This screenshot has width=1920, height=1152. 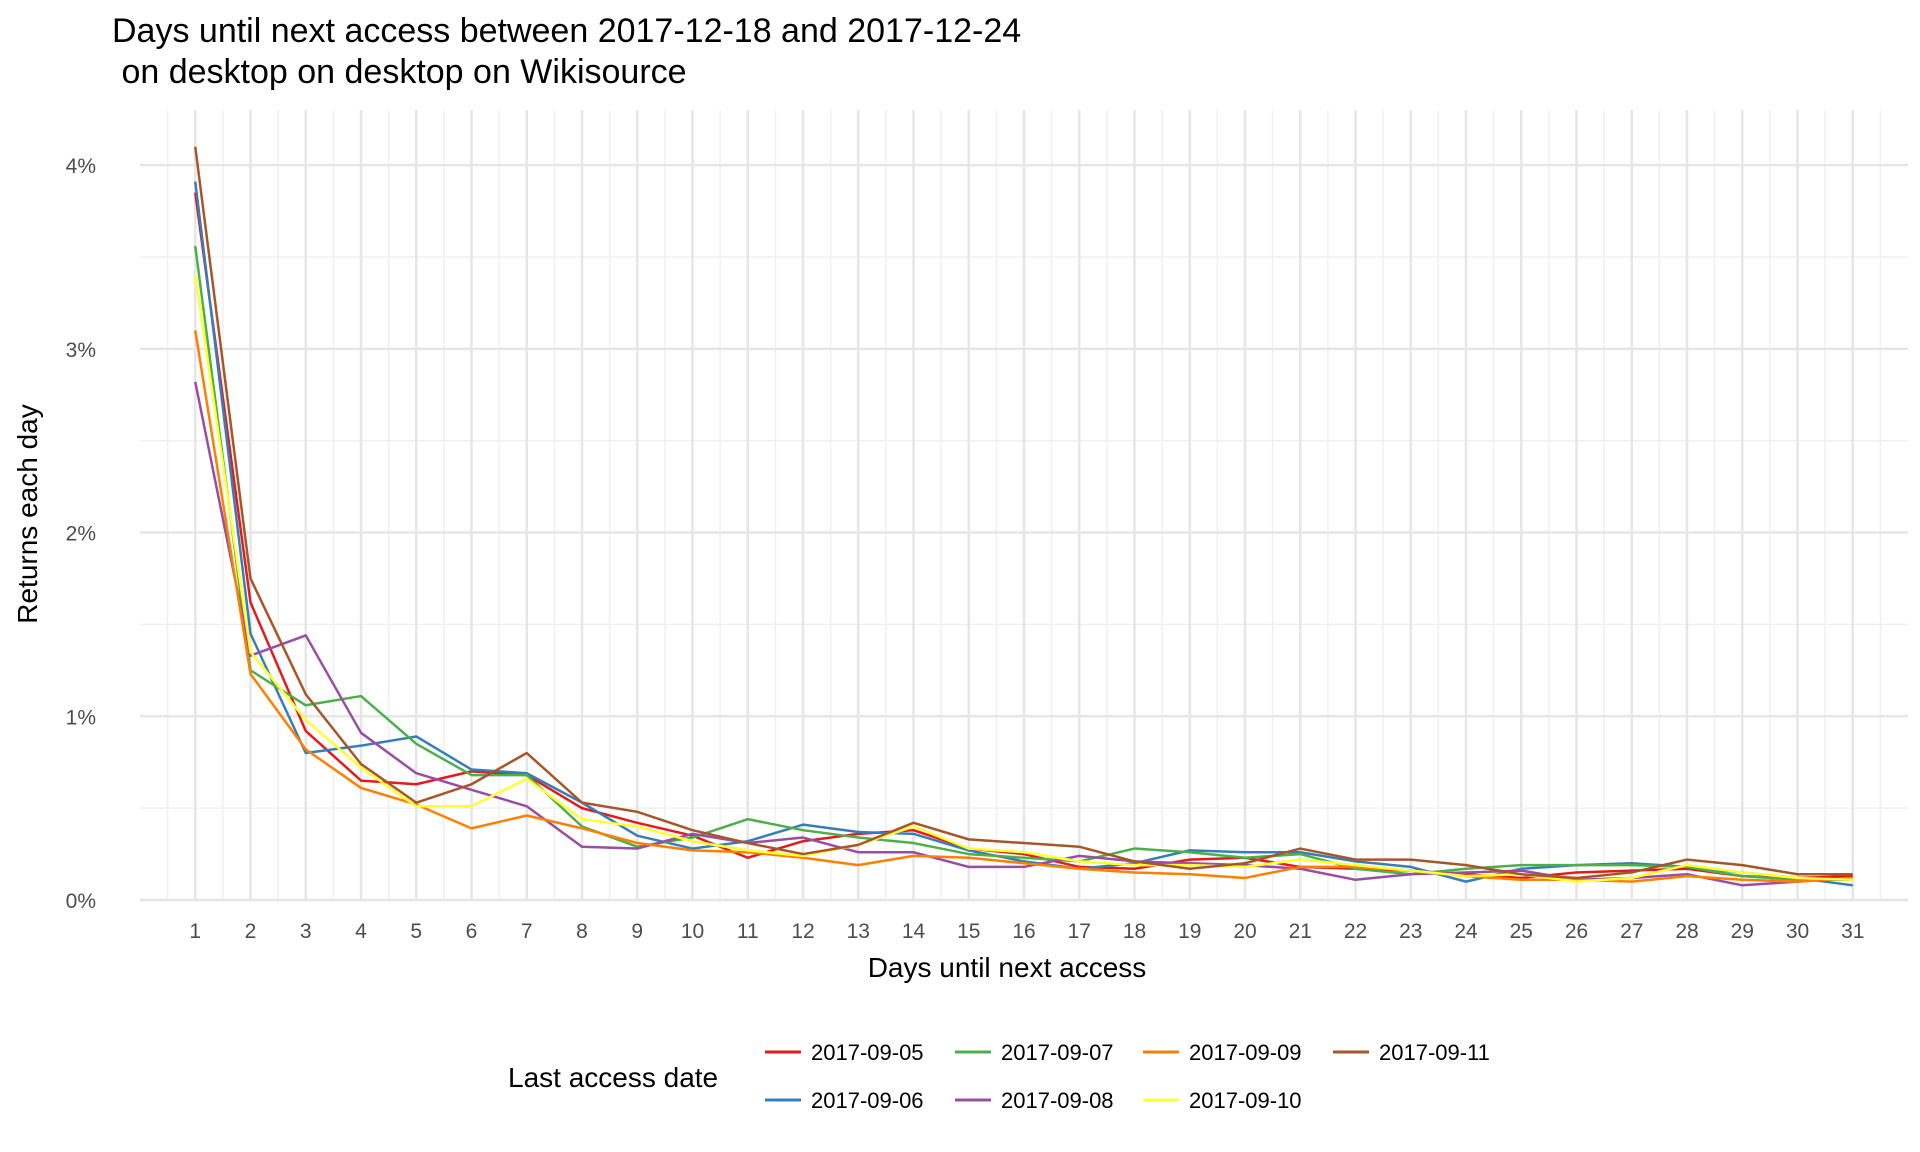 I want to click on legend-label: 2017-09-09, so click(x=1245, y=1052).